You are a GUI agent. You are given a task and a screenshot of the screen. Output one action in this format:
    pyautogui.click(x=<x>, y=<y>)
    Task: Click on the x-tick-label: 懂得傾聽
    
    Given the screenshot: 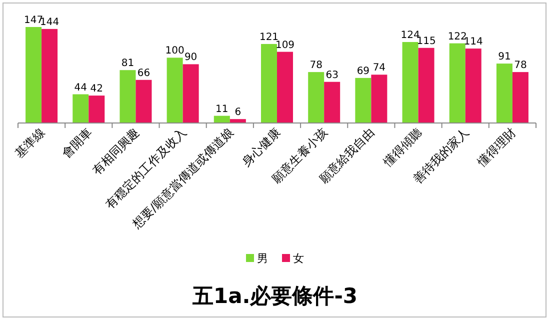 What is the action you would take?
    pyautogui.click(x=402, y=147)
    